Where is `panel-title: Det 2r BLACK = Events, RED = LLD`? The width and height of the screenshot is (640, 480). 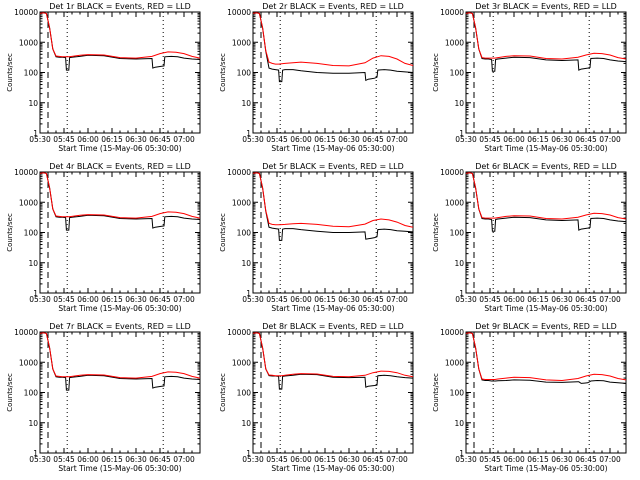 panel-title: Det 2r BLACK = Events, RED = LLD is located at coordinates (333, 6).